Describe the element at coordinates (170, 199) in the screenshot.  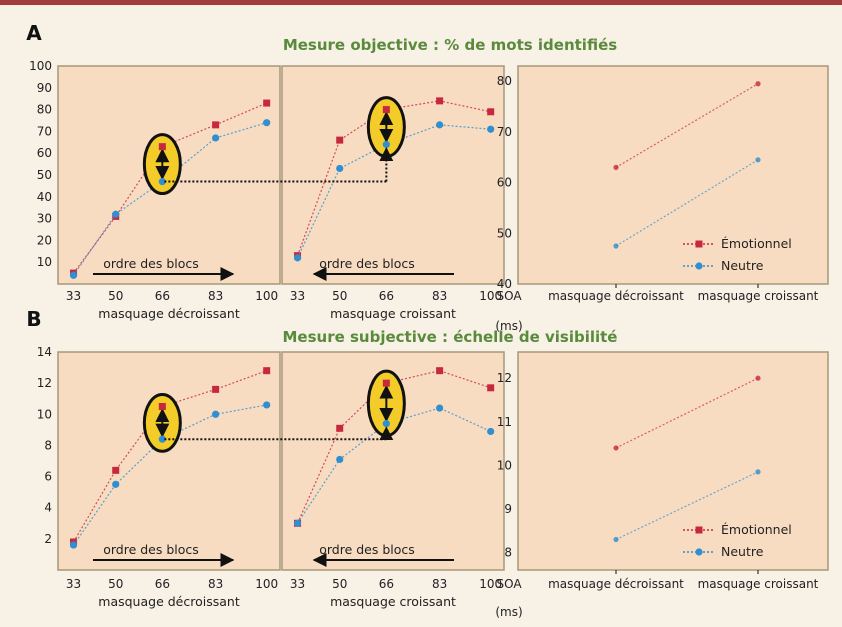
I see `panel-a-plot-1-series-line` at that location.